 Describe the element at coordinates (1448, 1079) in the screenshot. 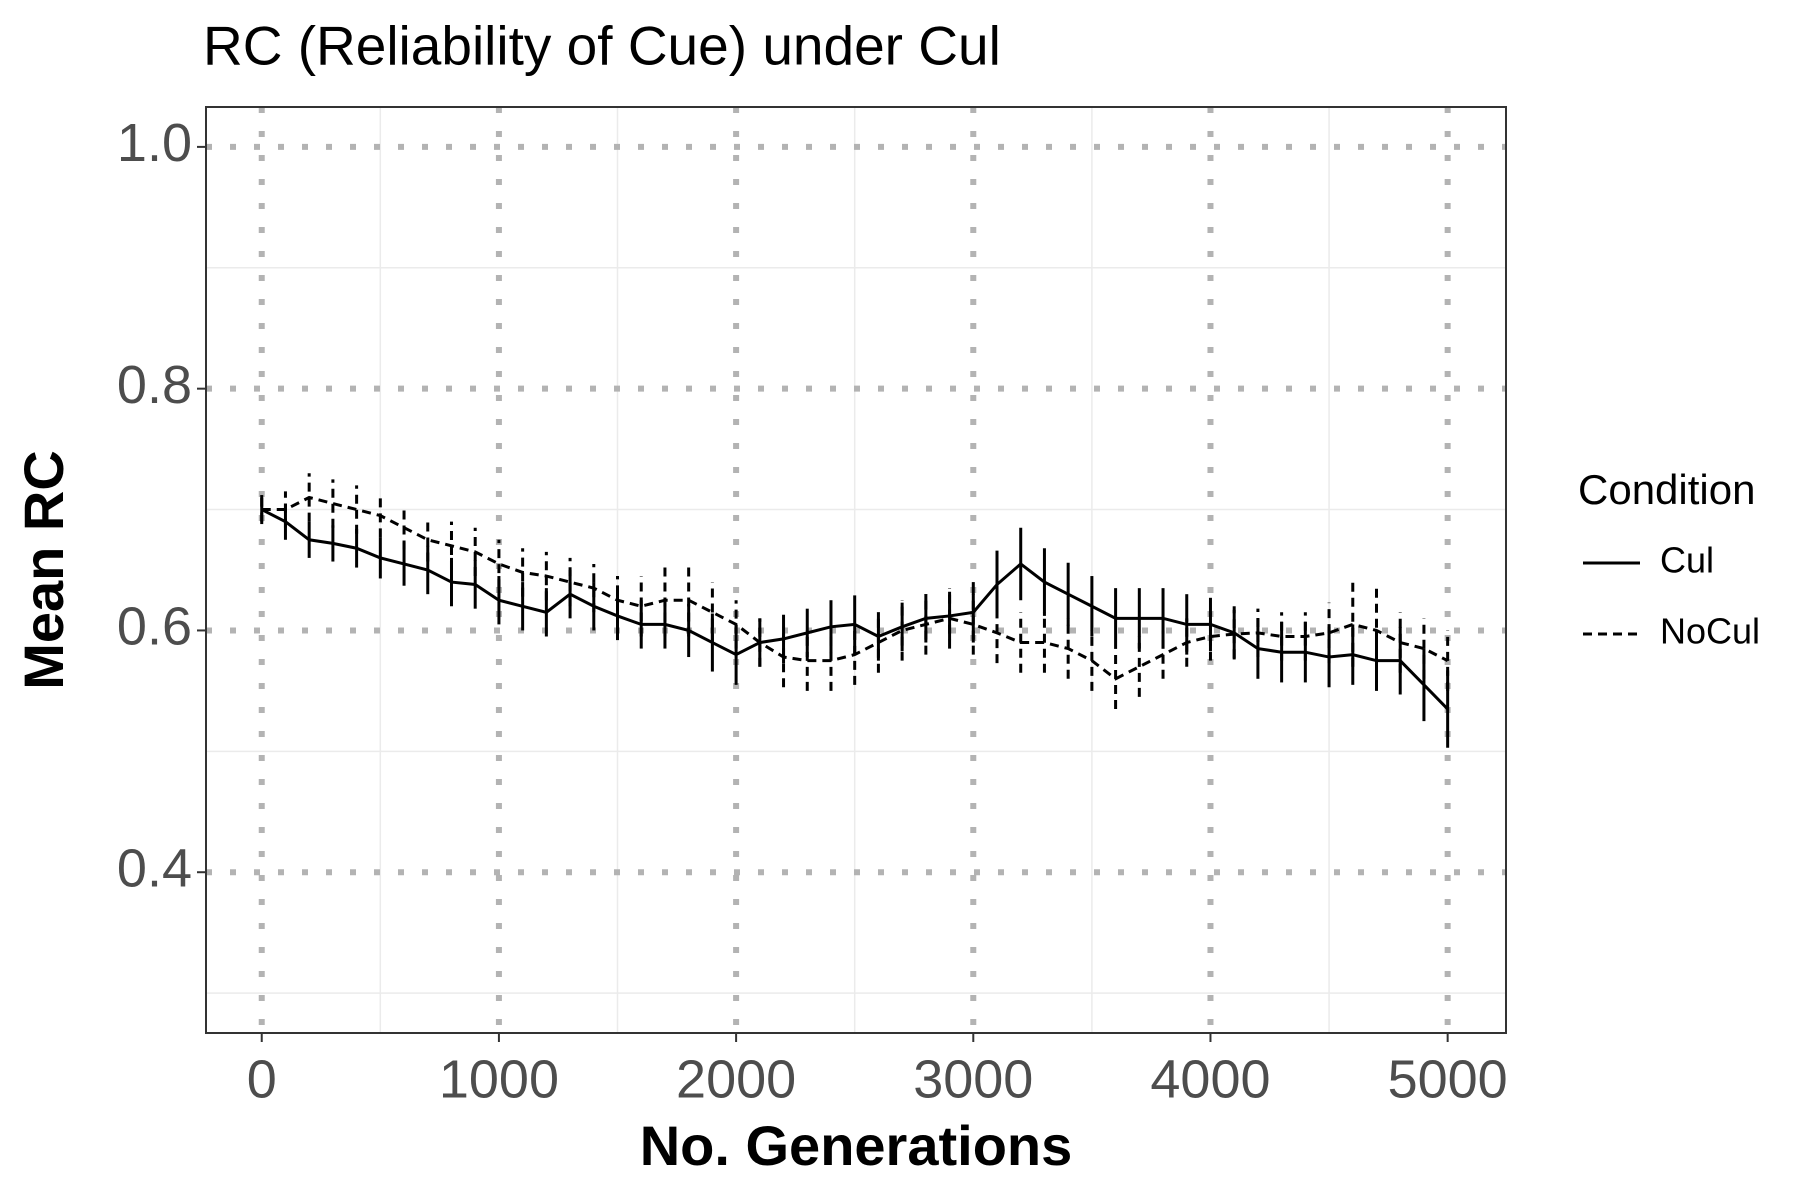

I see `x-tick-label: 5000` at that location.